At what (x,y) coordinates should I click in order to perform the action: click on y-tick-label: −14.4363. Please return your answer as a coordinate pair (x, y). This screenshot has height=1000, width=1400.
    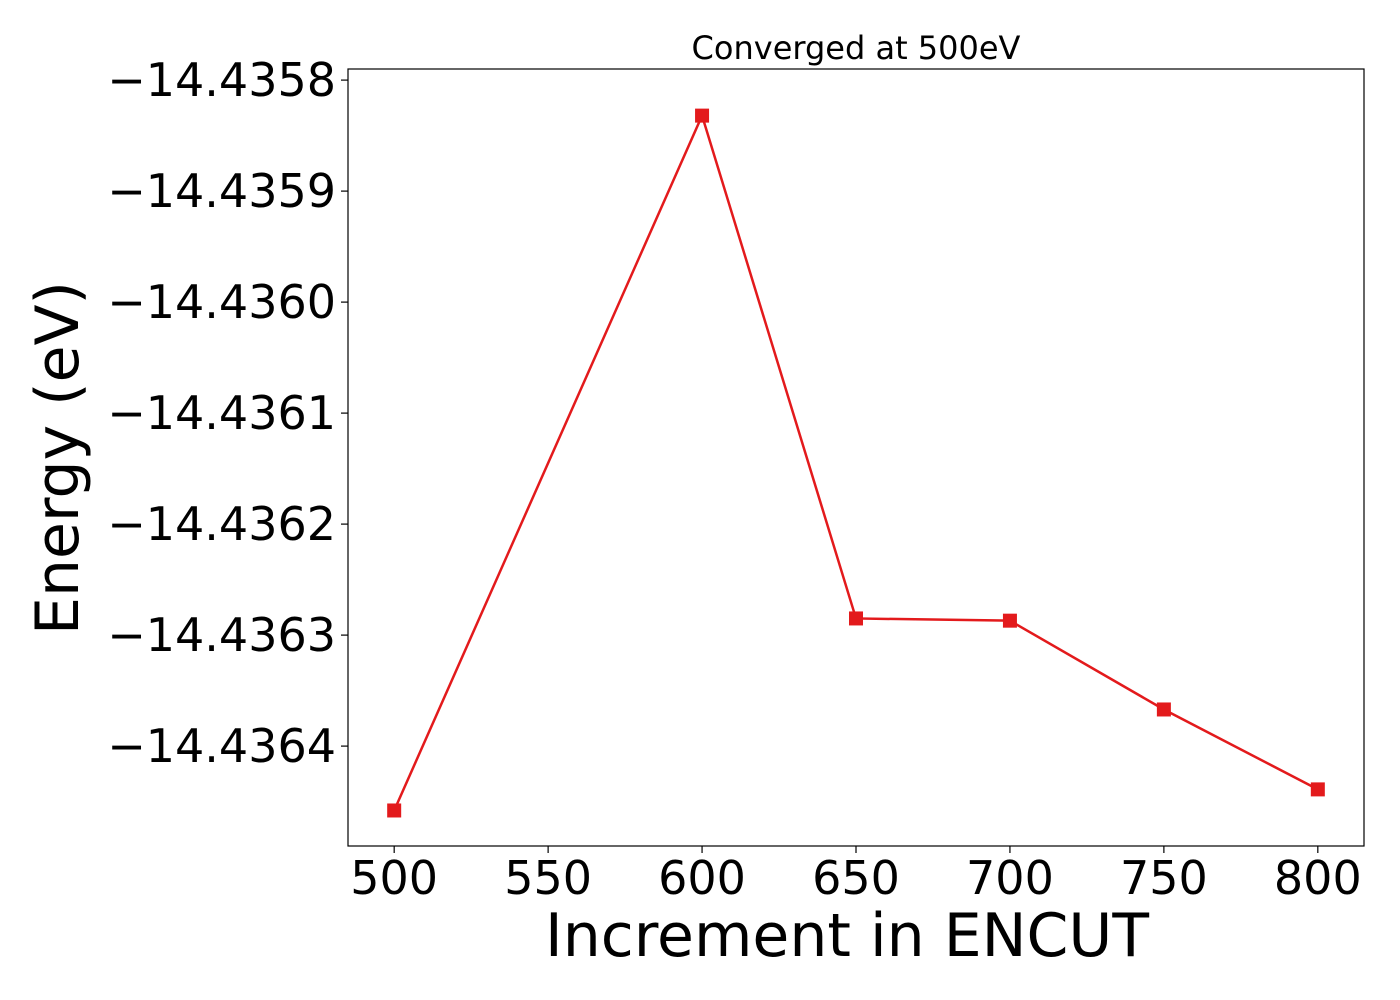
    Looking at the image, I should click on (221, 635).